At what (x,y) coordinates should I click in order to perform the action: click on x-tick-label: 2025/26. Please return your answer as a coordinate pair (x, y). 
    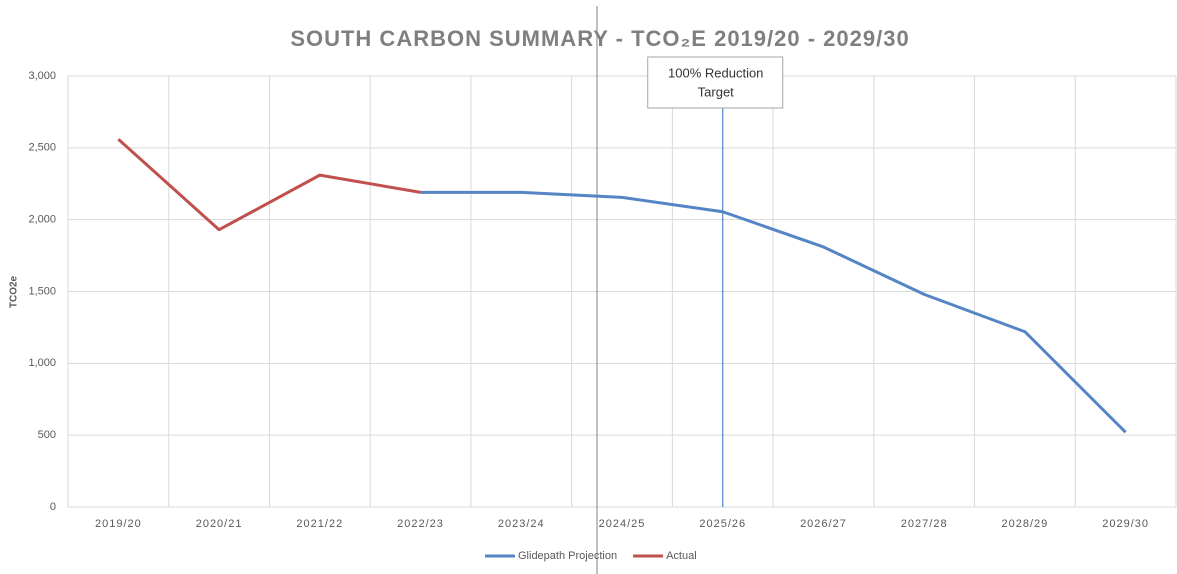
    Looking at the image, I should click on (722, 524).